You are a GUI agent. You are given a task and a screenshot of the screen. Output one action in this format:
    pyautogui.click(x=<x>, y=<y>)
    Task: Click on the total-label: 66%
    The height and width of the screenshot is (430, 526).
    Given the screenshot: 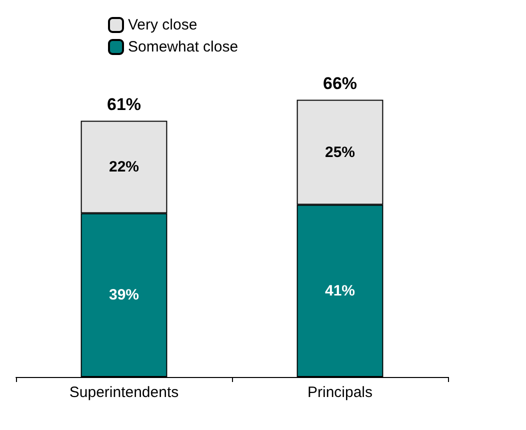 What is the action you would take?
    pyautogui.click(x=340, y=83)
    